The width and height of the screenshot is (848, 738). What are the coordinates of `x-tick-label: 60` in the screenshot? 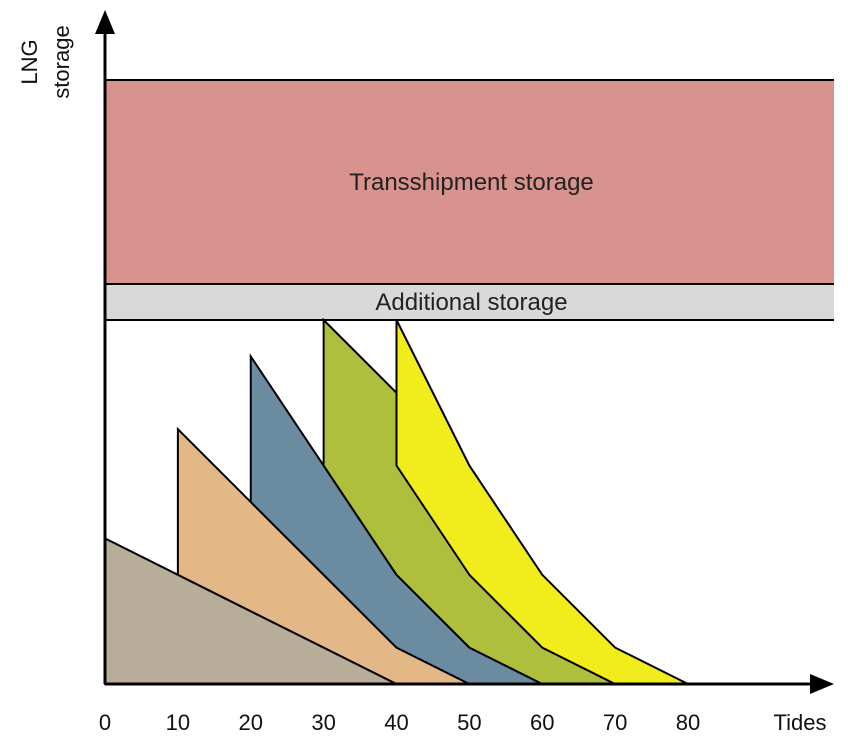 It's located at (542, 722).